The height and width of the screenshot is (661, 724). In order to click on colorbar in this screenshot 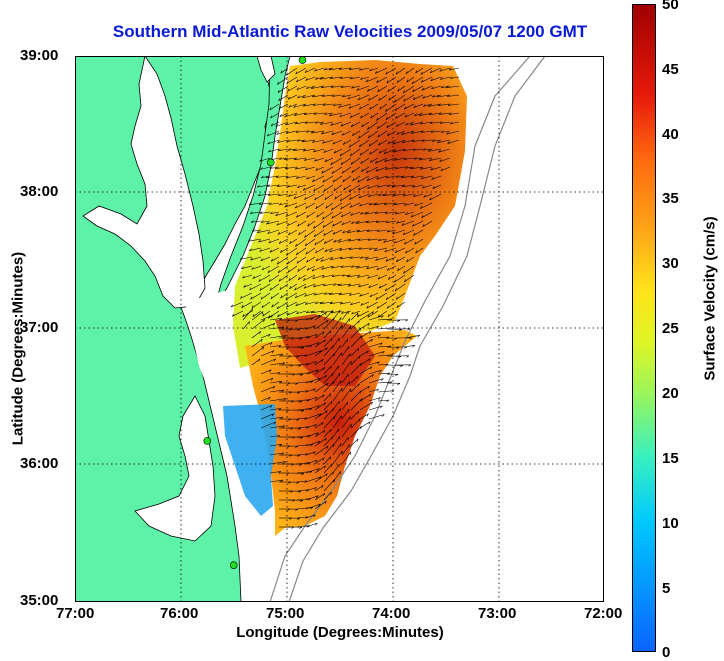, I will do `click(644, 328)`.